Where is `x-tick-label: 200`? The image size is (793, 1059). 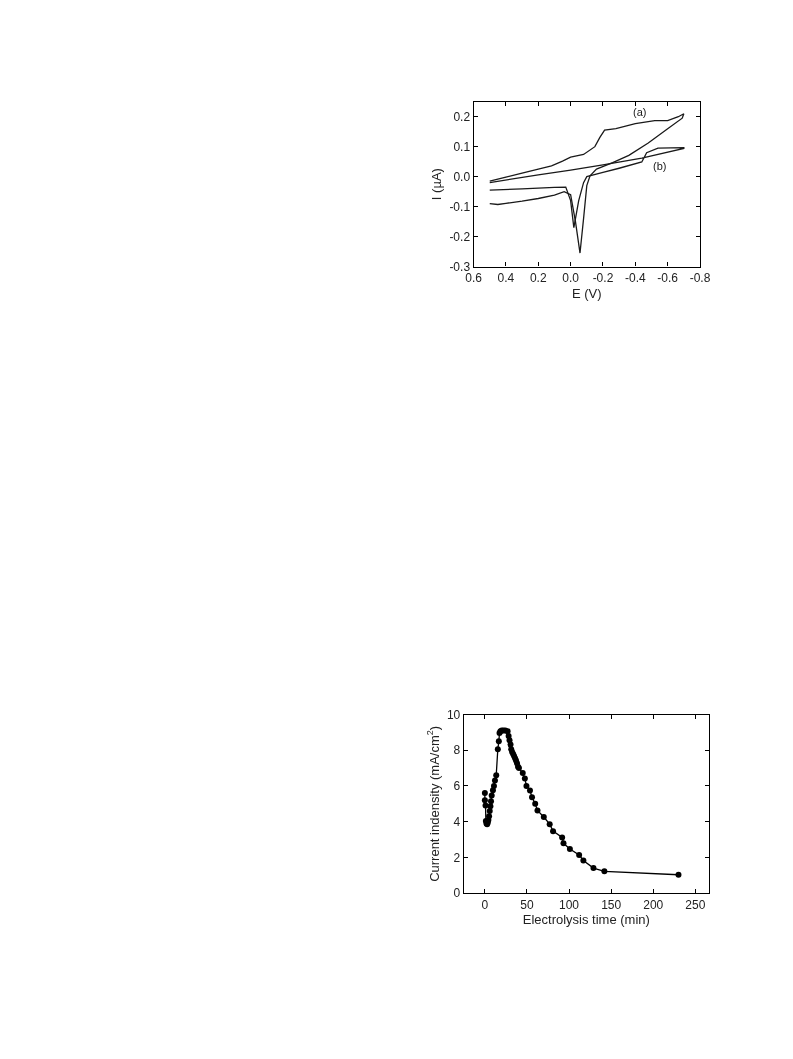
x-tick-label: 200 is located at coordinates (653, 904).